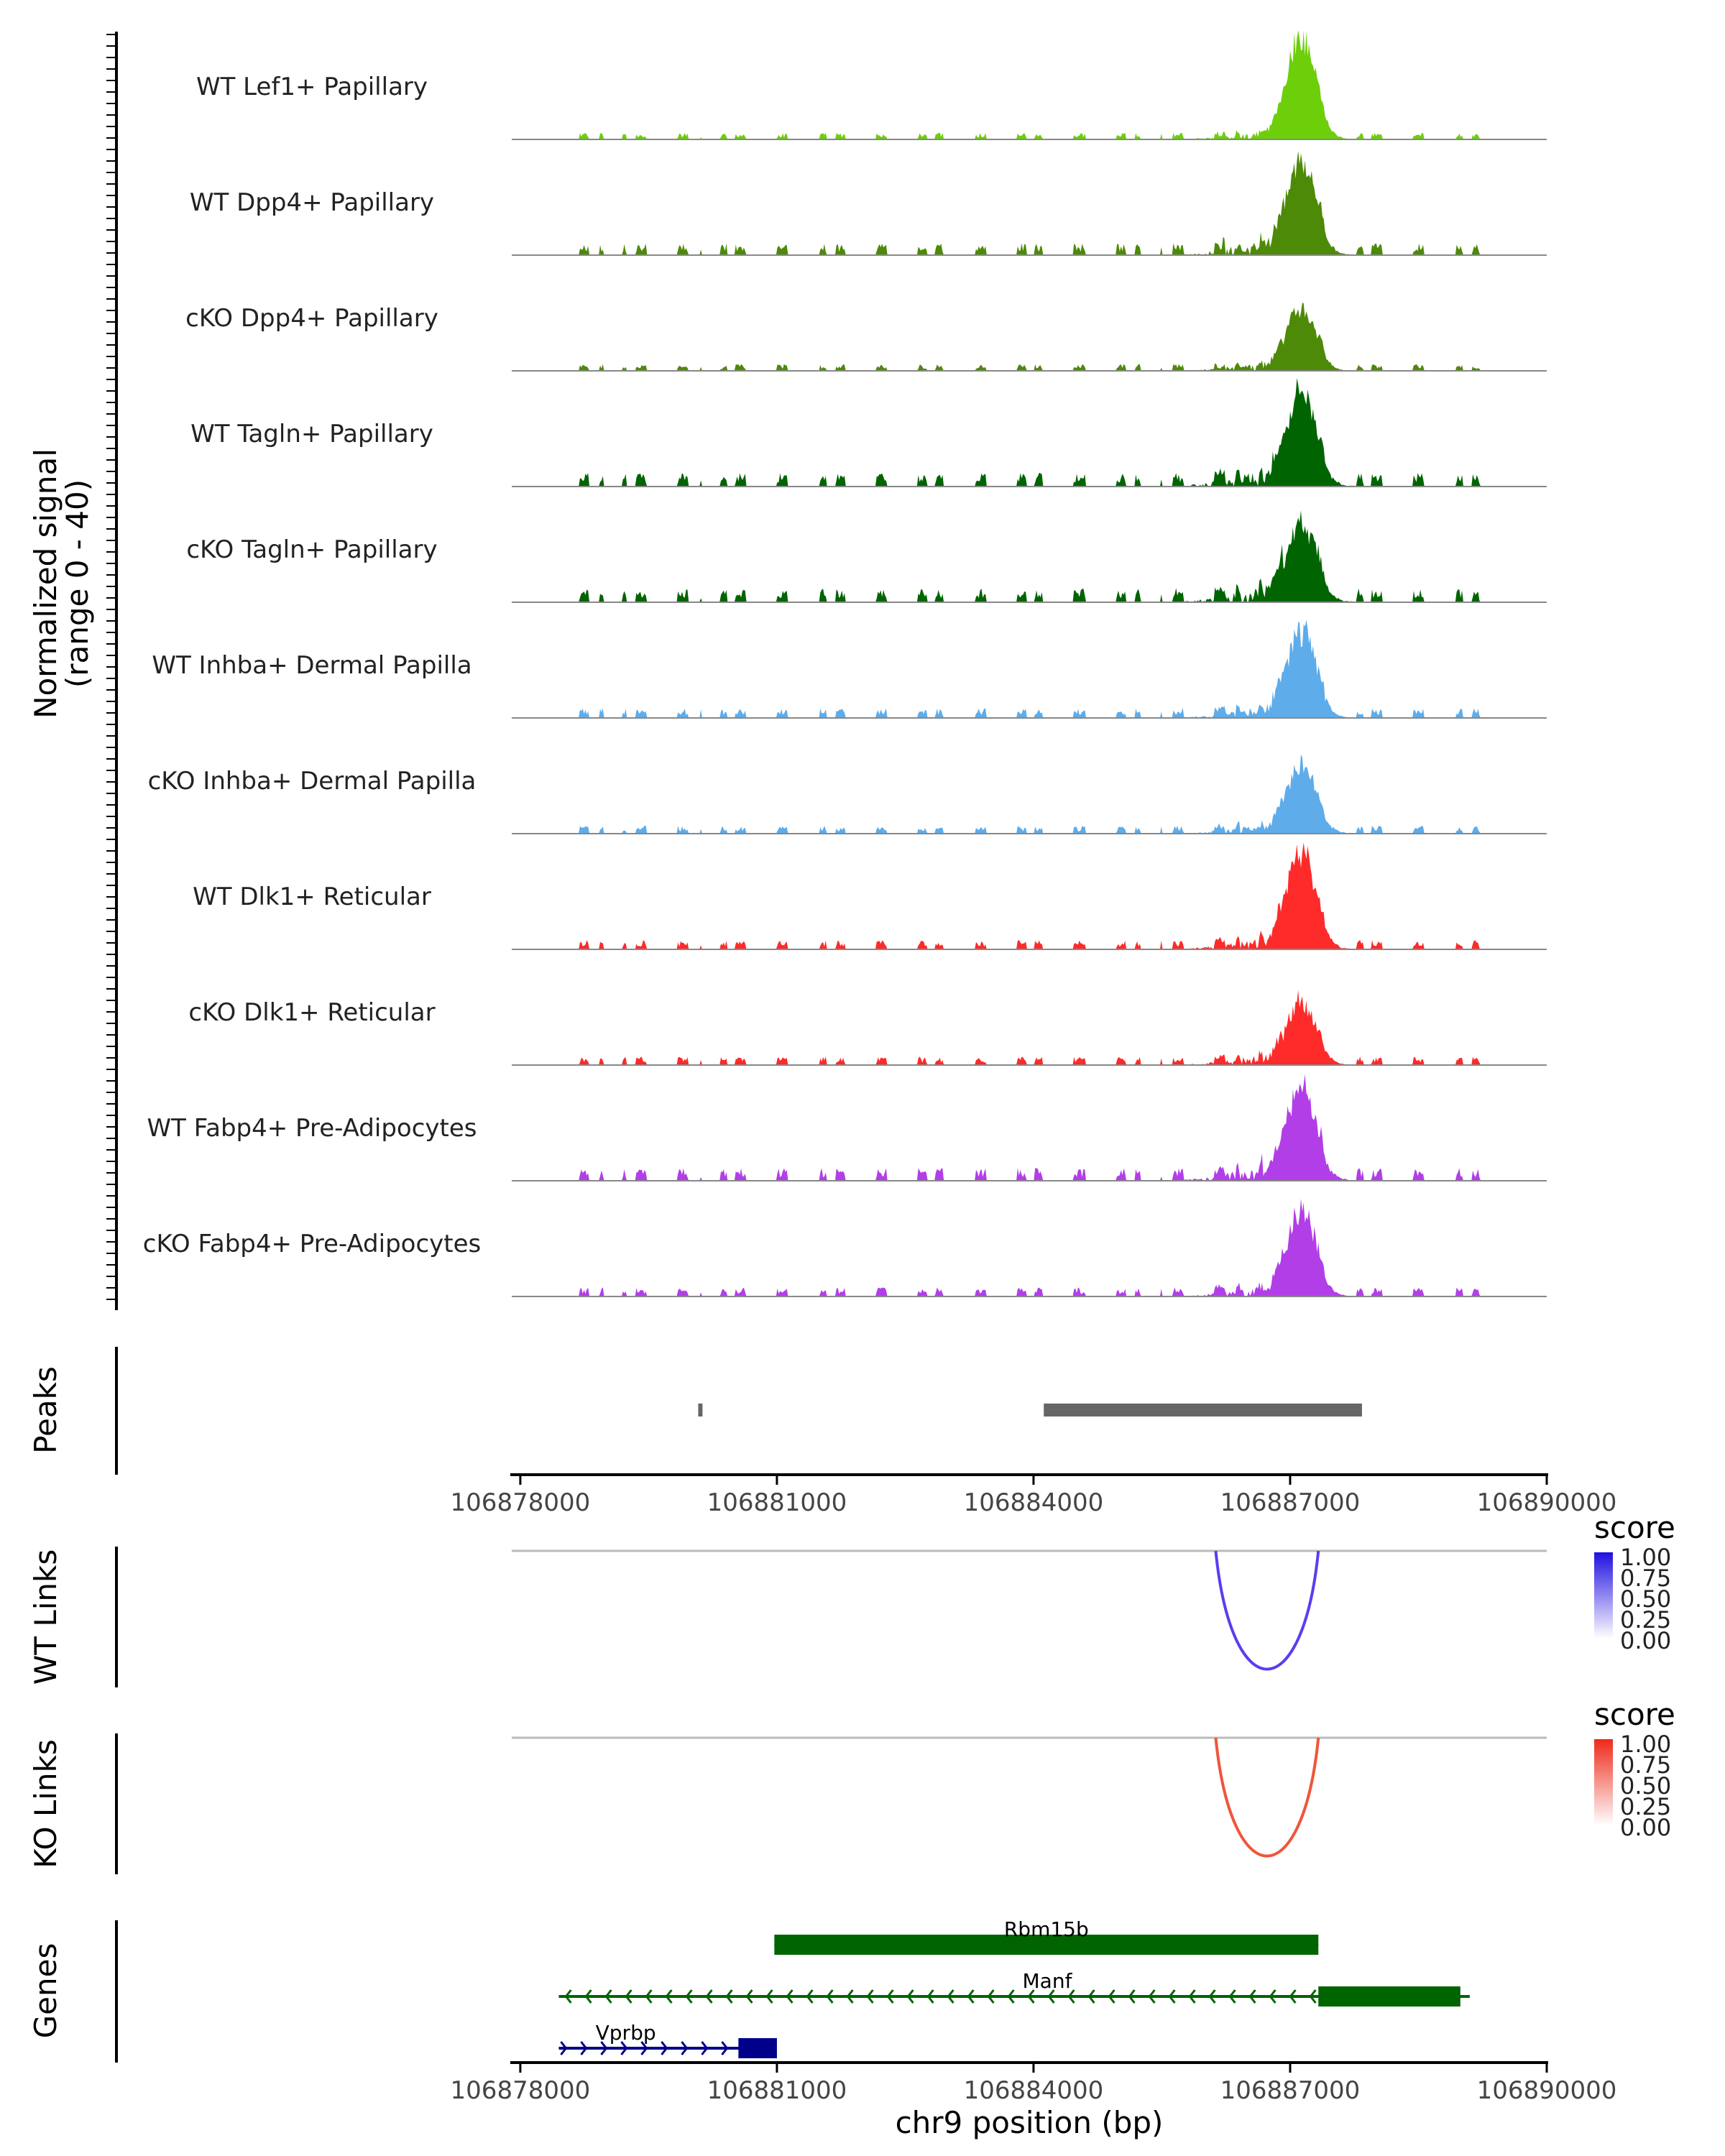 The image size is (1725, 2156). Describe the element at coordinates (1203, 1410) in the screenshot. I see `peak-region` at that location.